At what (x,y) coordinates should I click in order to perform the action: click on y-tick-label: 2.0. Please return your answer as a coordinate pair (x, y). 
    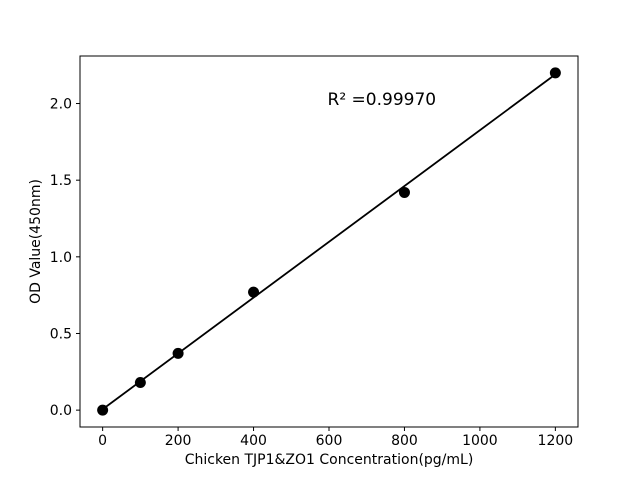
    Looking at the image, I should click on (61, 105).